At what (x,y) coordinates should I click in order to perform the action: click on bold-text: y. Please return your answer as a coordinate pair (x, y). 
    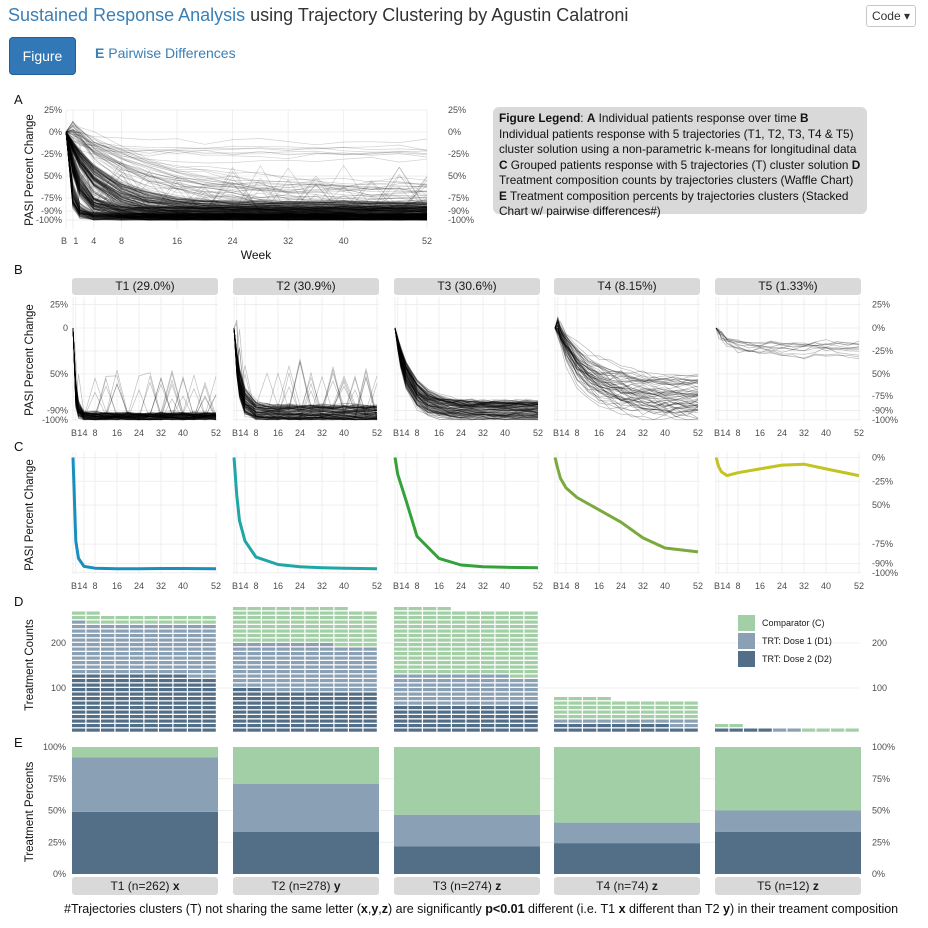
    Looking at the image, I should click on (726, 909).